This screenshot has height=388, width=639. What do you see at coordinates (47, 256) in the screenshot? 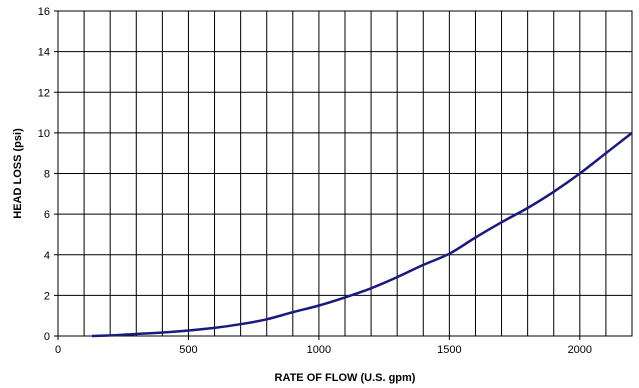
I see `y-tick-label: 4` at bounding box center [47, 256].